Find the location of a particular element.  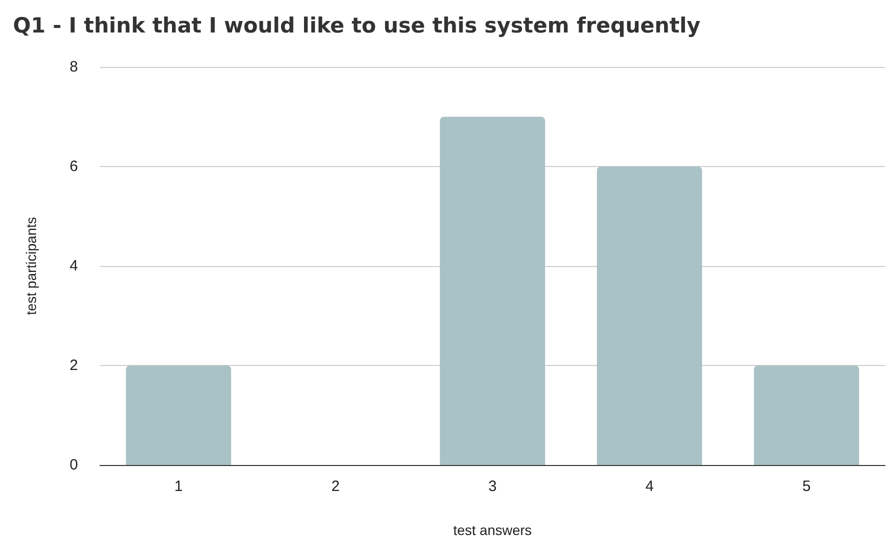

x-tick-label: 3 is located at coordinates (492, 486).